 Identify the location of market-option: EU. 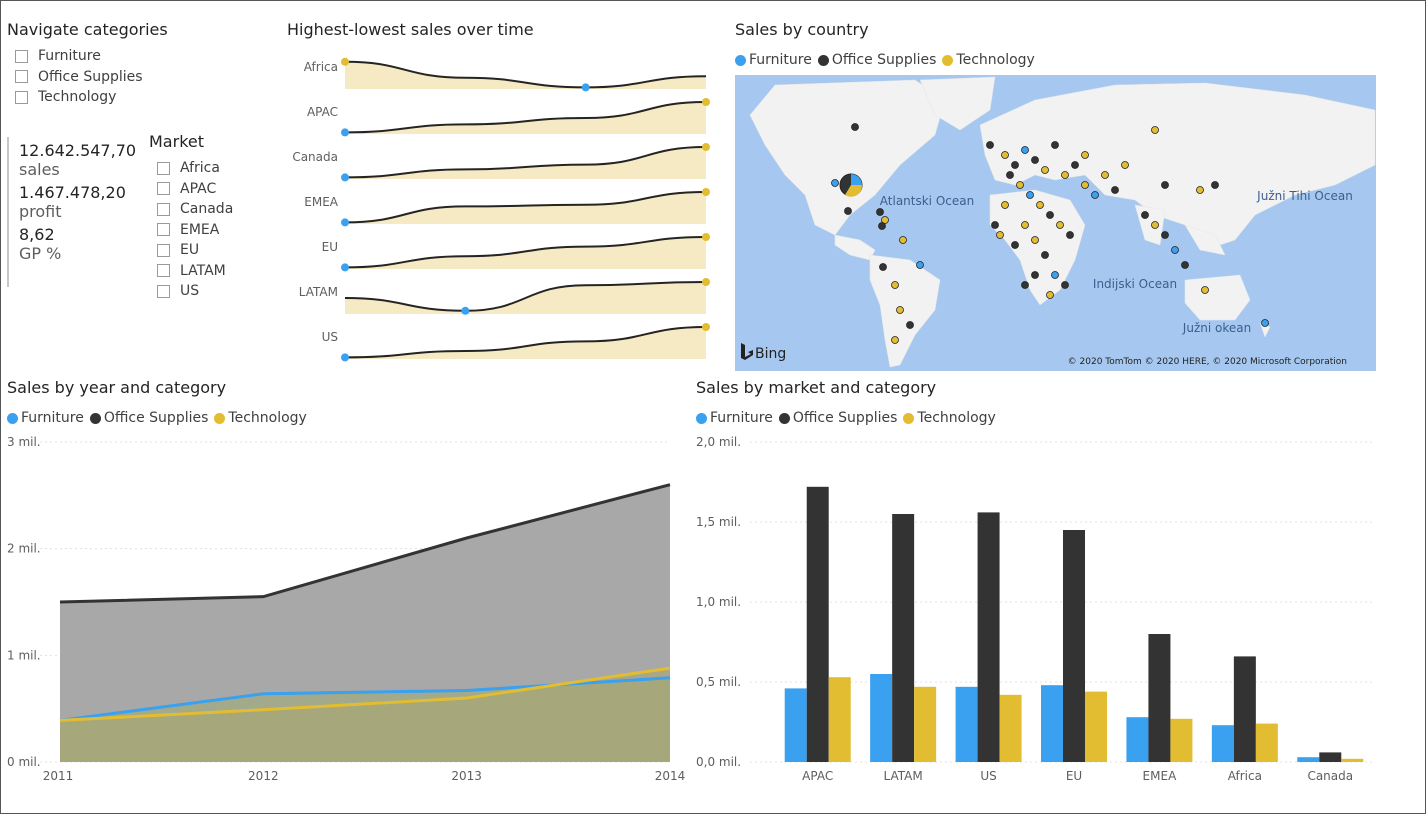
(195, 250).